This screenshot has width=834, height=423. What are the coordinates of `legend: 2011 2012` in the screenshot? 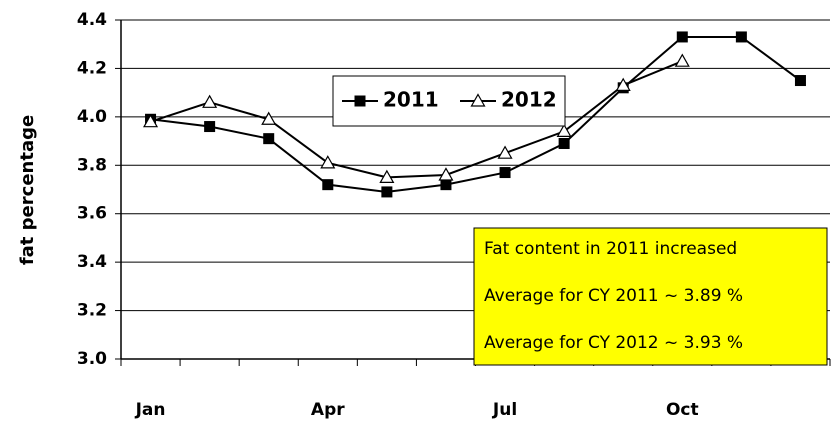 It's located at (449, 101).